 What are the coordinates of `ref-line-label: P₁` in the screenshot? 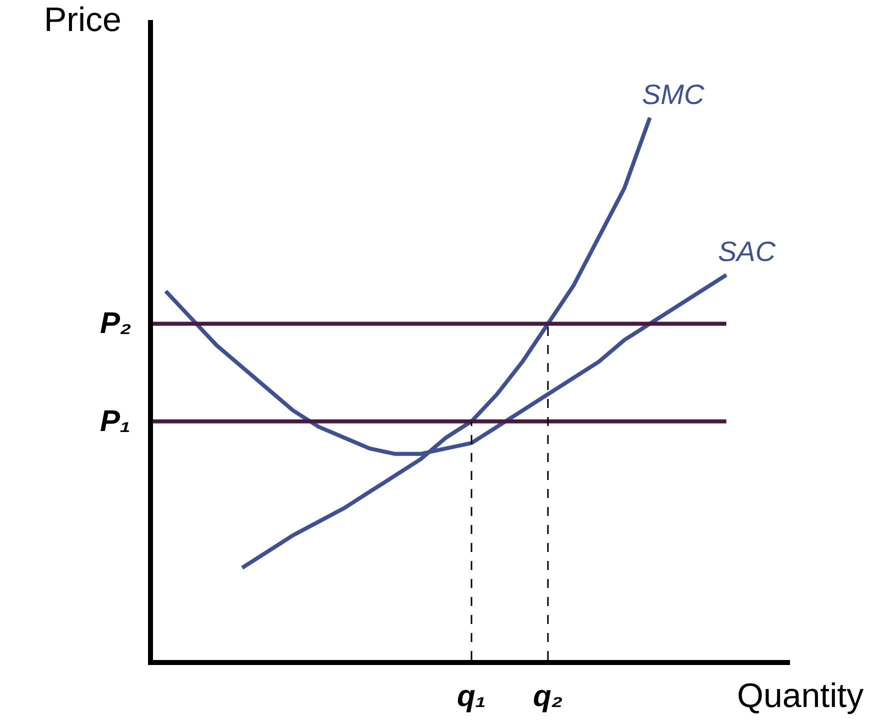 It's located at (115, 421).